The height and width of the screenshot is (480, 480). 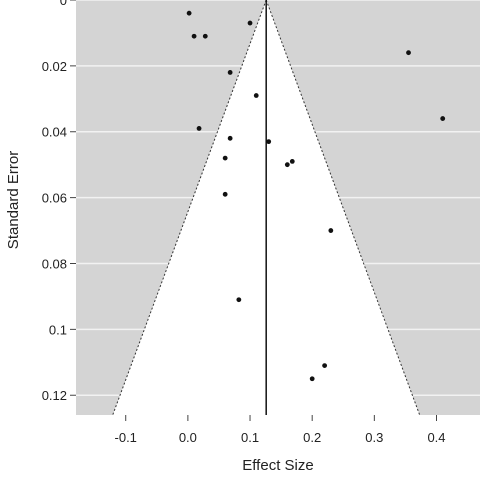 What do you see at coordinates (374, 437) in the screenshot?
I see `x-tick-label: 0.3` at bounding box center [374, 437].